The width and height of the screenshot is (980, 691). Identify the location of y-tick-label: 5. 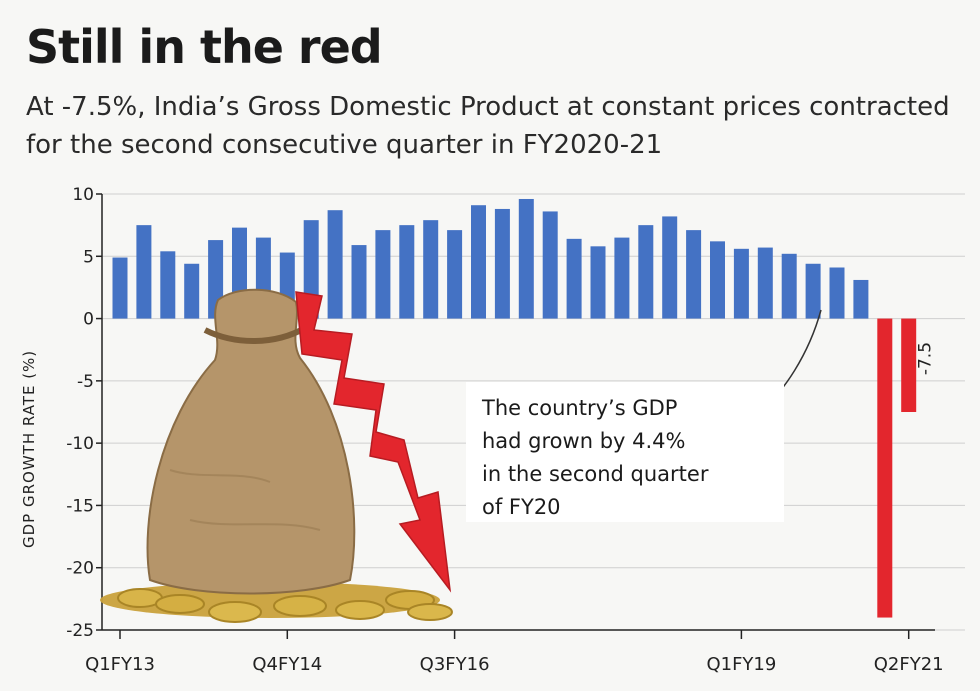
(88, 257).